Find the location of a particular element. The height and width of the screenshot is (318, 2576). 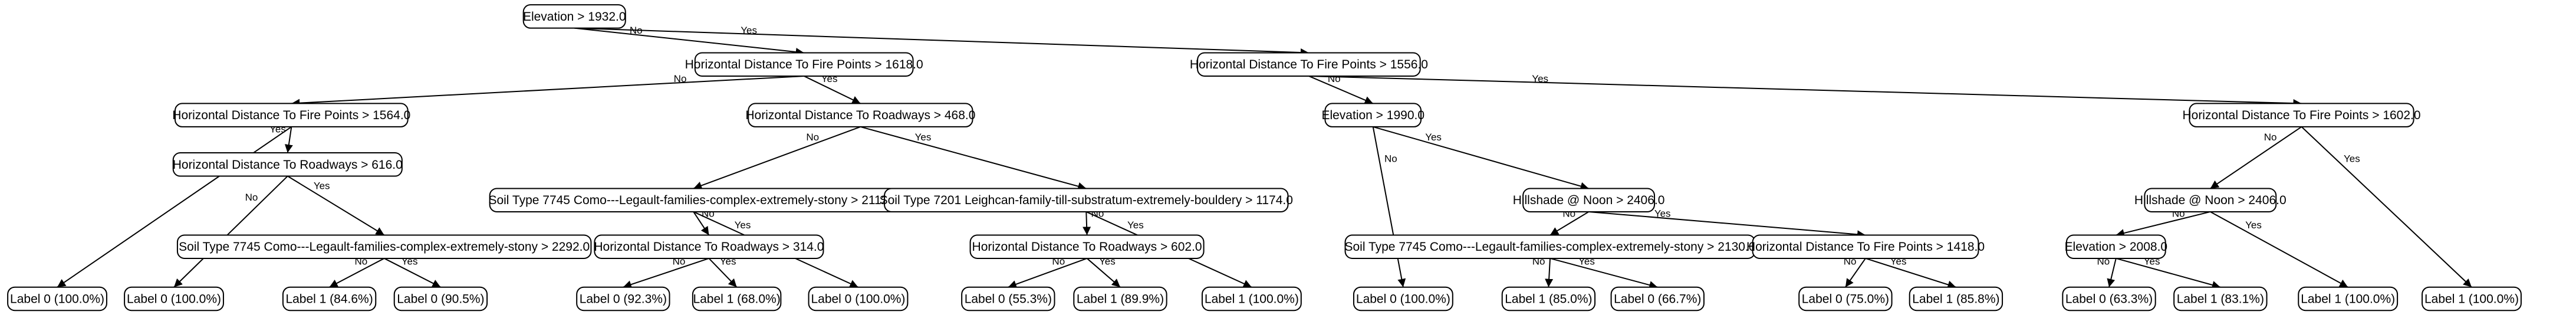

leaf-node: Label 0 (90.5%) is located at coordinates (441, 299).